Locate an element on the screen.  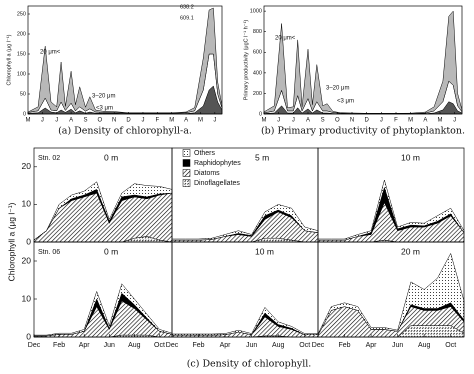
y-tick-label: 600 is located at coordinates (257, 53).